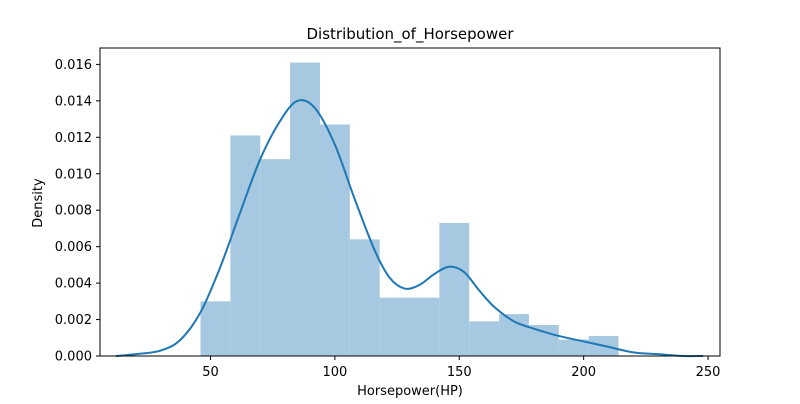 This screenshot has height=404, width=800. What do you see at coordinates (334, 372) in the screenshot?
I see `x-tick-label: 100` at bounding box center [334, 372].